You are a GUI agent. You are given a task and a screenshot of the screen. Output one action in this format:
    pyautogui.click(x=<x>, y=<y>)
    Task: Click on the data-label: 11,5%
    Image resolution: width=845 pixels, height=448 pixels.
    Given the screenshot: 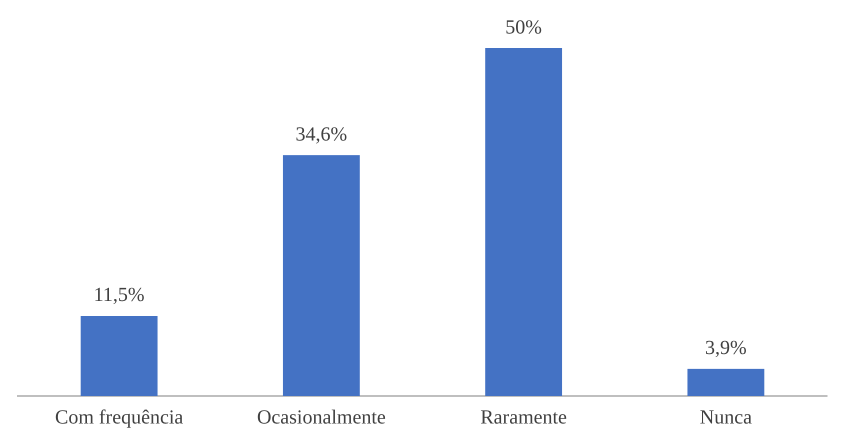 What is the action you would take?
    pyautogui.click(x=119, y=295)
    